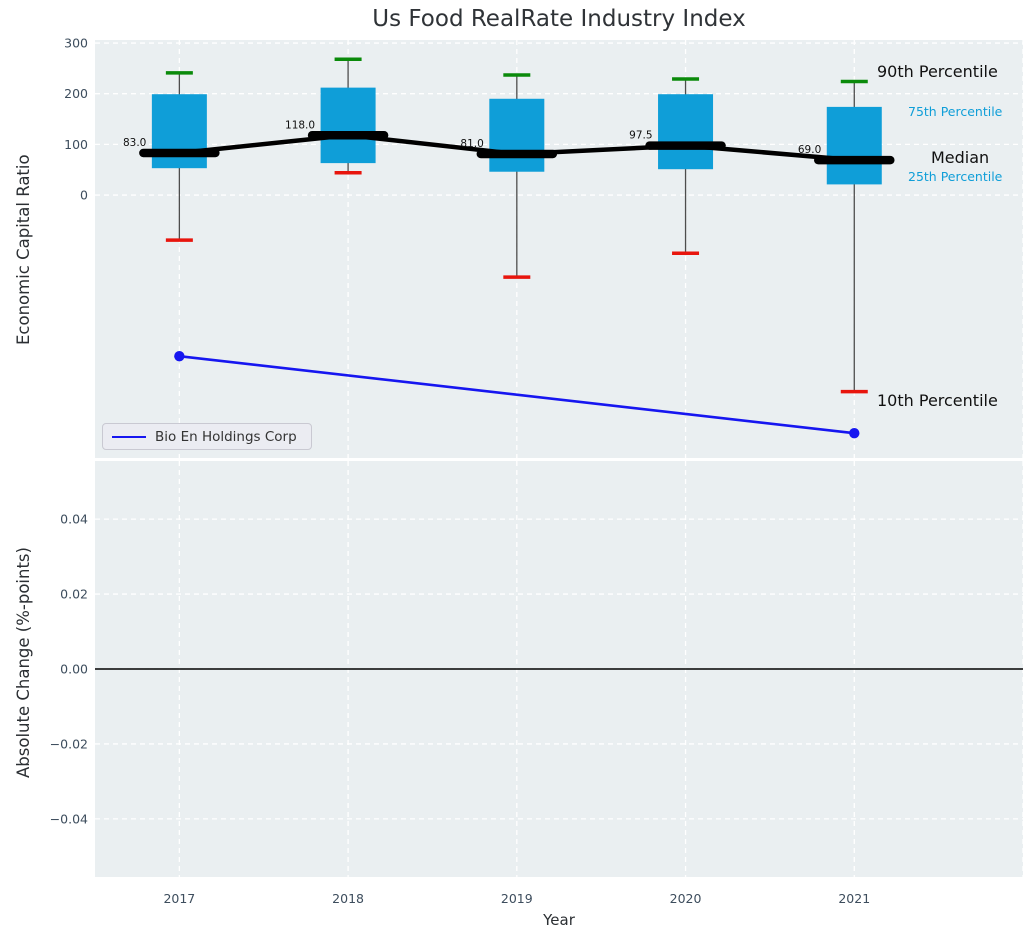 Image resolution: width=1034 pixels, height=942 pixels. I want to click on bottom-y-tick-0.04: 0.04, so click(74, 519).